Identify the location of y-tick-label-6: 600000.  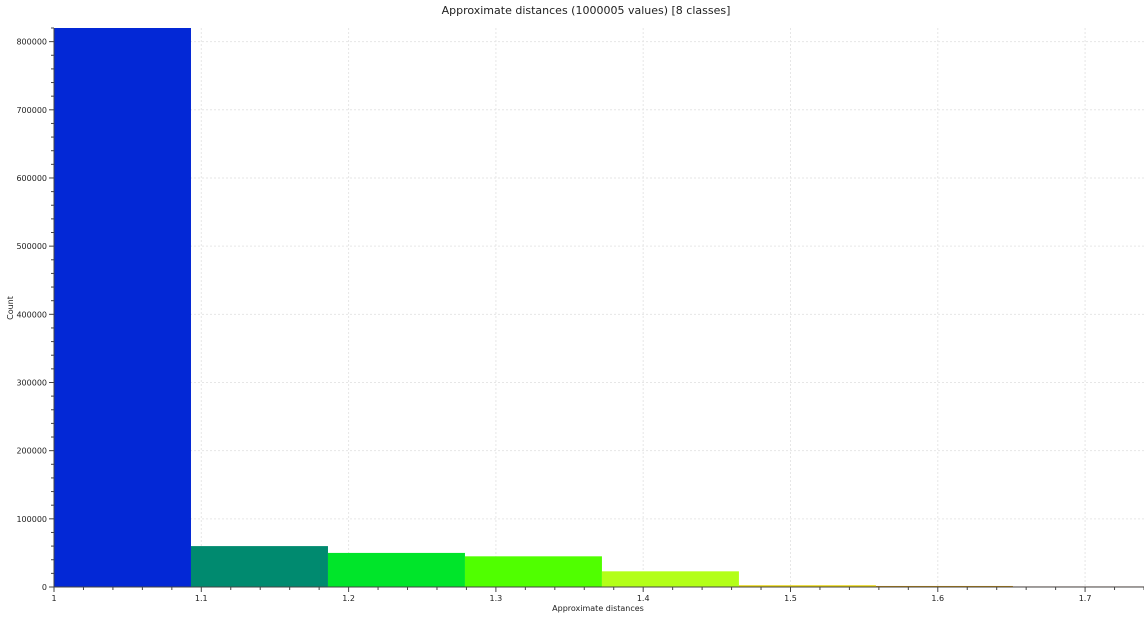
(31, 178).